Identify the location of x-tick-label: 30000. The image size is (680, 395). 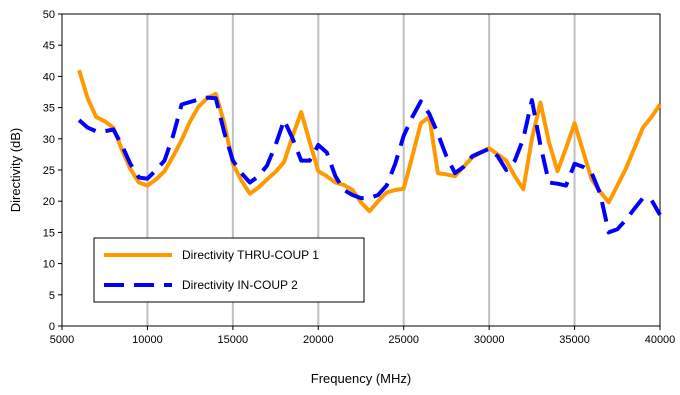
(489, 340).